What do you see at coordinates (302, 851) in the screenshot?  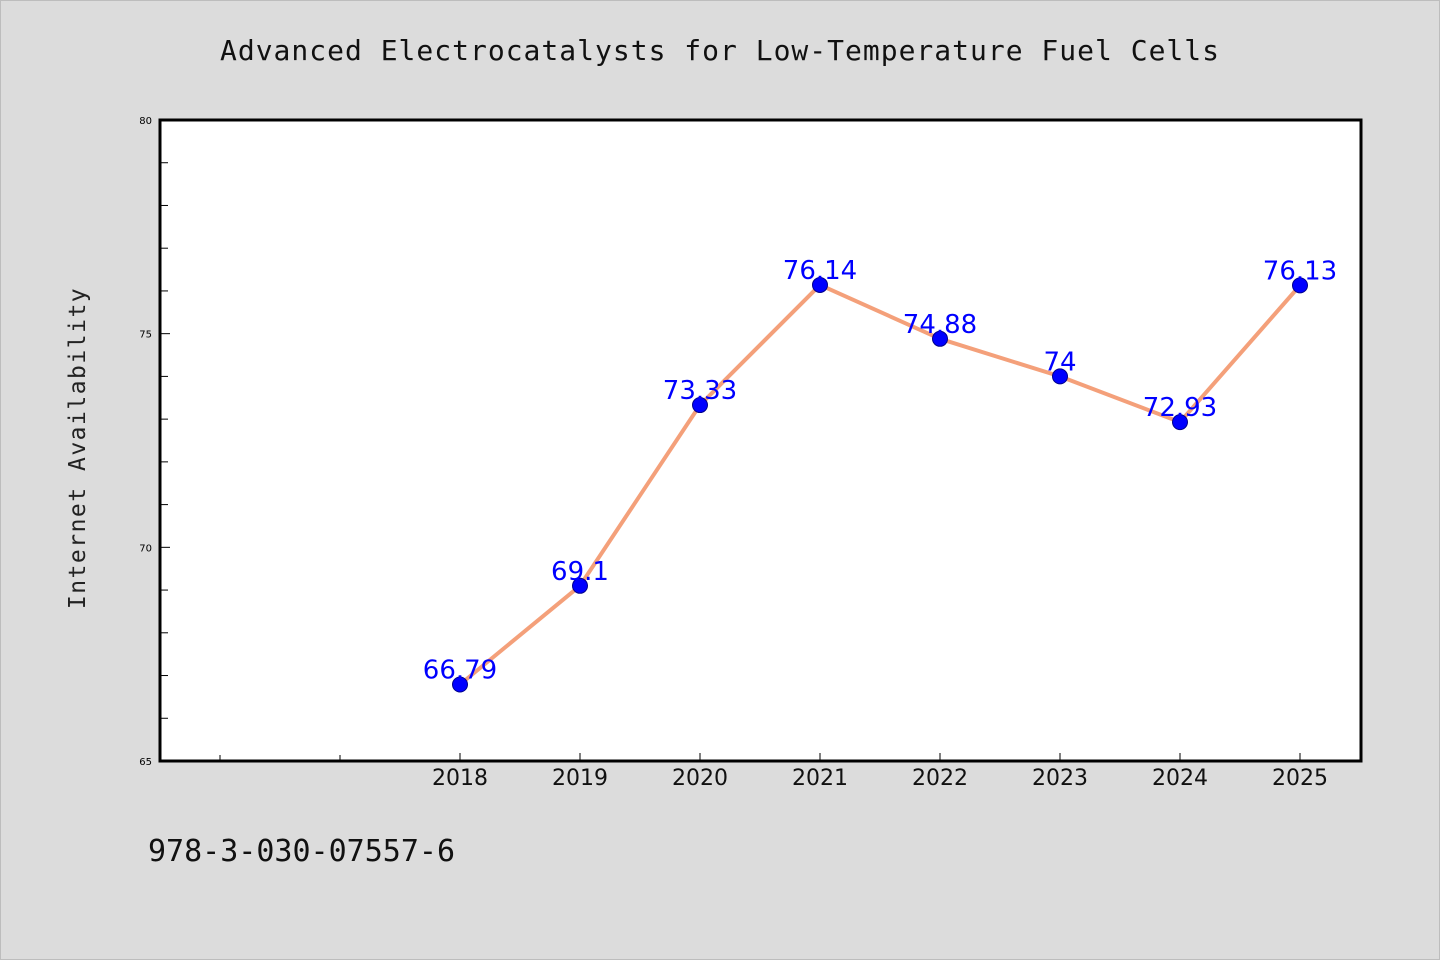 I see `isbn-footnote: 978-3-030-07557-6` at bounding box center [302, 851].